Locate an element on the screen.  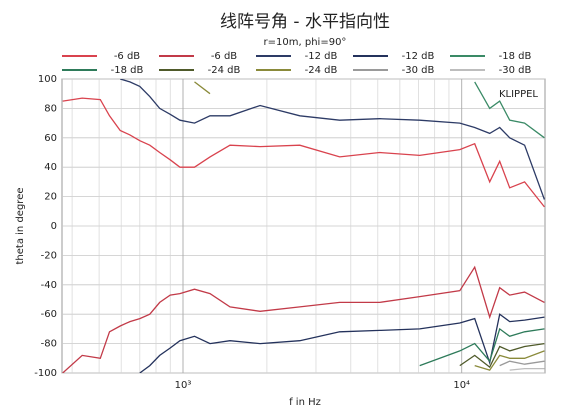
y-tick-label: -20 is located at coordinates (49, 255).